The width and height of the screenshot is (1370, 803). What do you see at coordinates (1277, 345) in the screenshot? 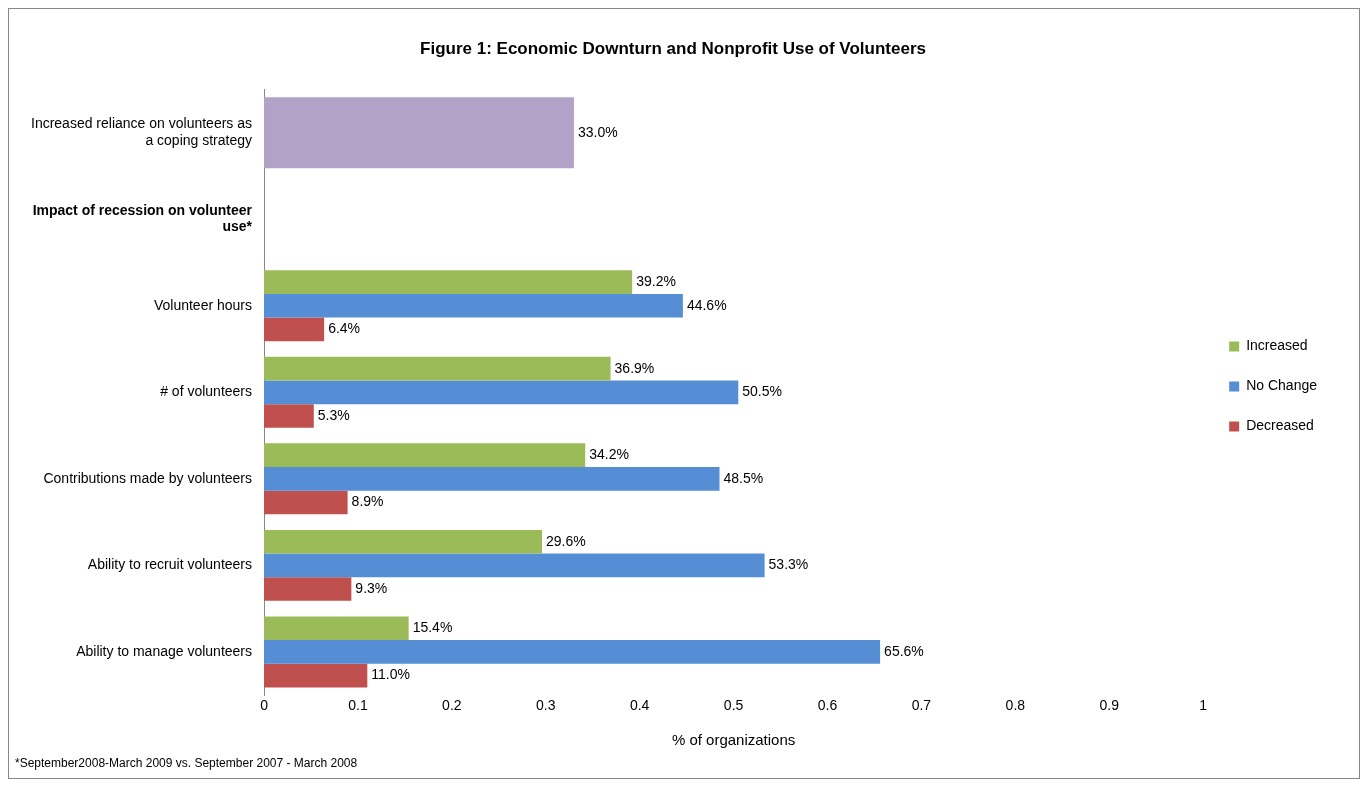
I see `legend-label: Increased` at bounding box center [1277, 345].